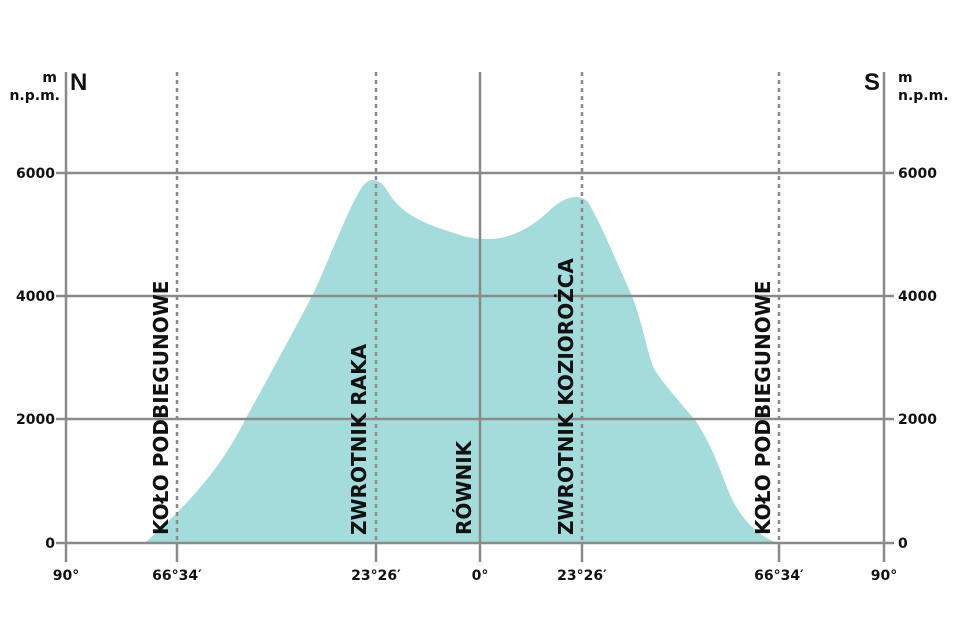 This screenshot has width=960, height=640. What do you see at coordinates (66, 576) in the screenshot?
I see `x-tick-90-left: 90°` at bounding box center [66, 576].